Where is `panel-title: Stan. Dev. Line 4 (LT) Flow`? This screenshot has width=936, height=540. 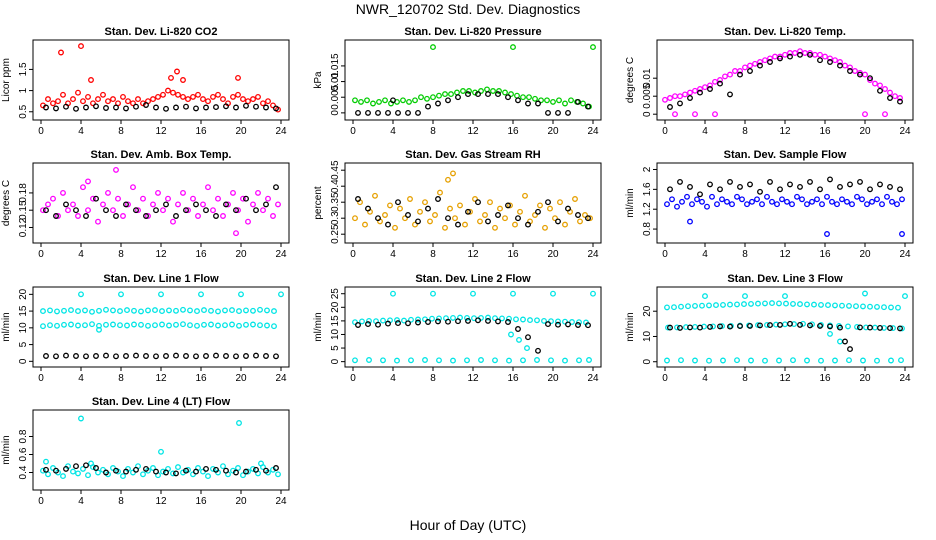
panel-title: Stan. Dev. Line 4 (LT) Flow is located at coordinates (161, 402).